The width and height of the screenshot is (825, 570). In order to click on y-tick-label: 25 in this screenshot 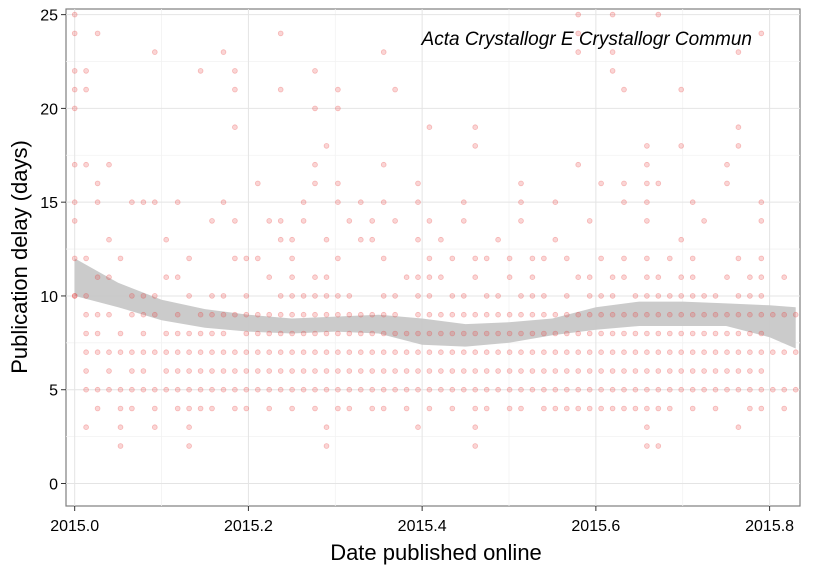, I will do `click(49, 16)`.